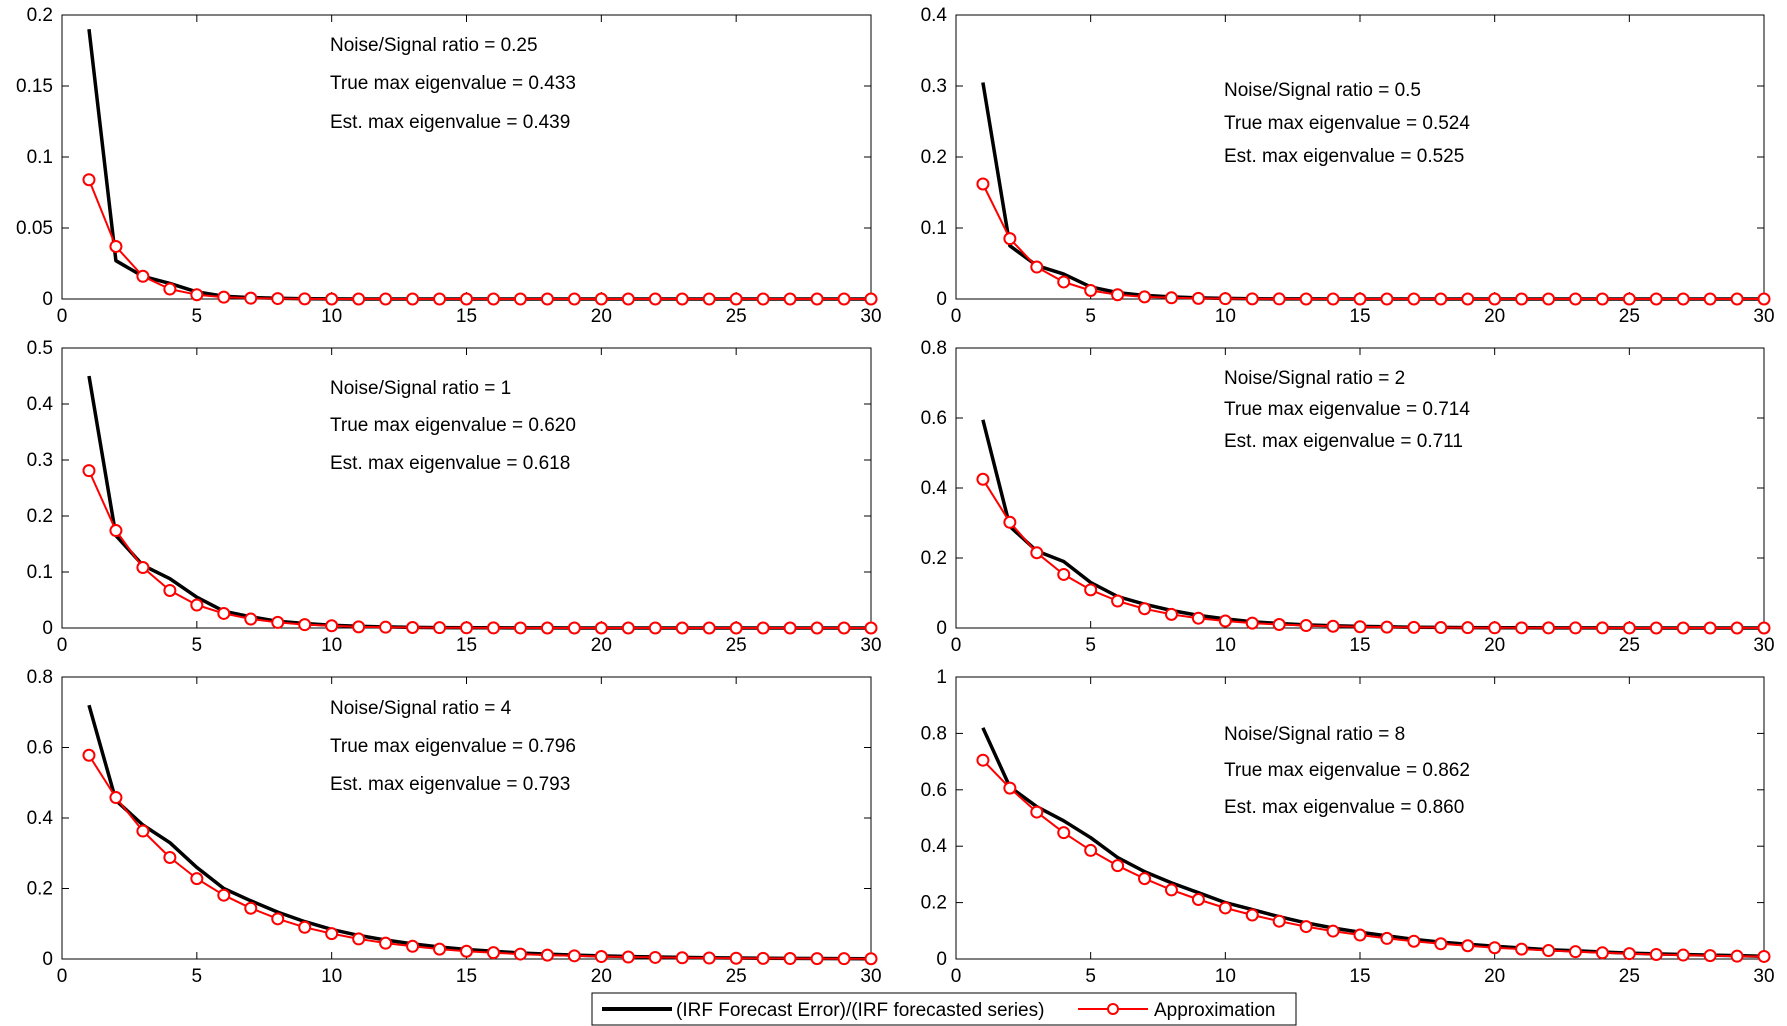 The height and width of the screenshot is (1026, 1787). What do you see at coordinates (453, 425) in the screenshot?
I see `annotation-label: True max eigenvalue = 0.620` at bounding box center [453, 425].